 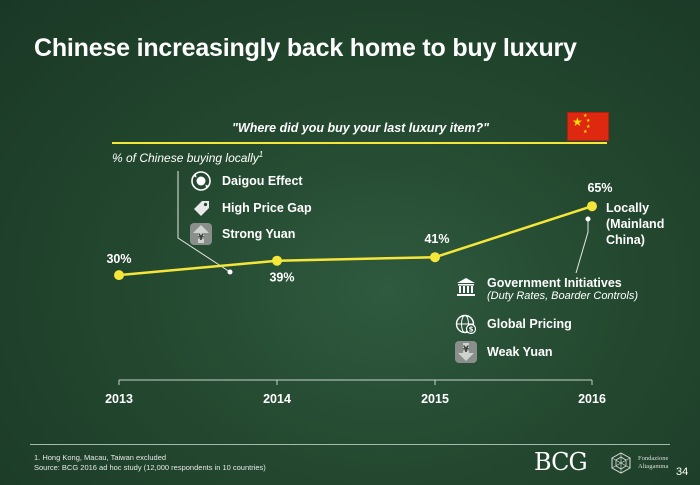 What do you see at coordinates (201, 181) in the screenshot?
I see `recycle-globe-icon` at bounding box center [201, 181].